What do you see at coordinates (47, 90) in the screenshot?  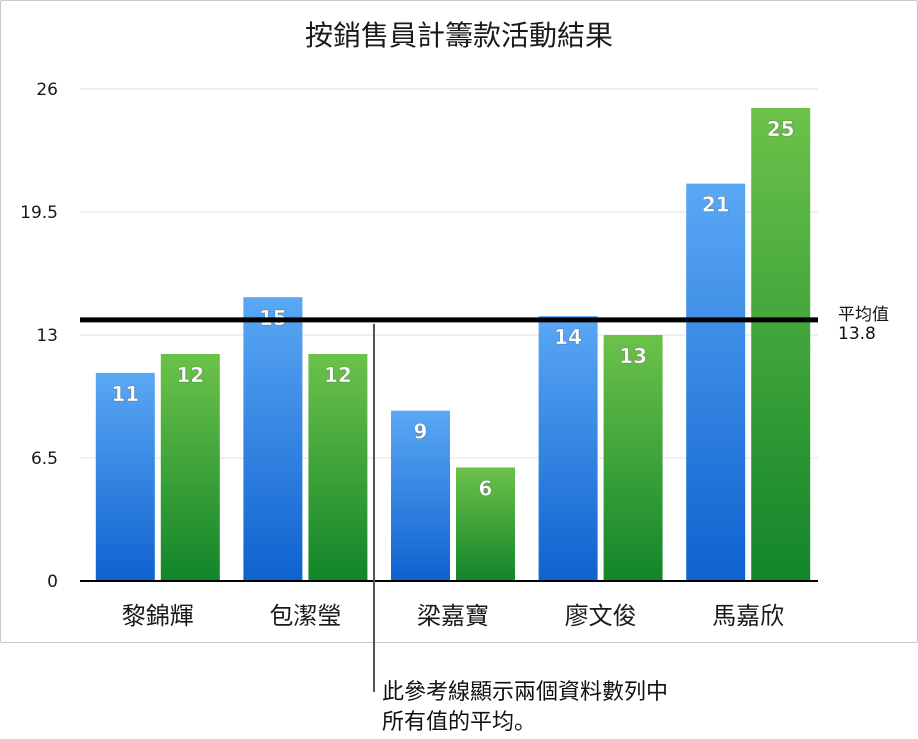 I see `y-tick-label: 26` at bounding box center [47, 90].